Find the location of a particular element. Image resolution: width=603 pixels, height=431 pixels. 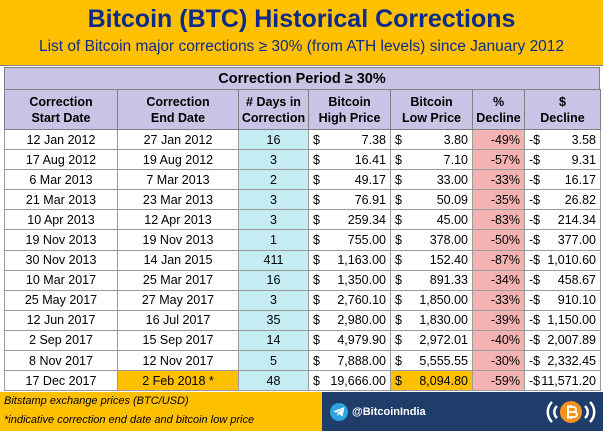

cell-end-date: 15 Sep 2017 is located at coordinates (178, 340).